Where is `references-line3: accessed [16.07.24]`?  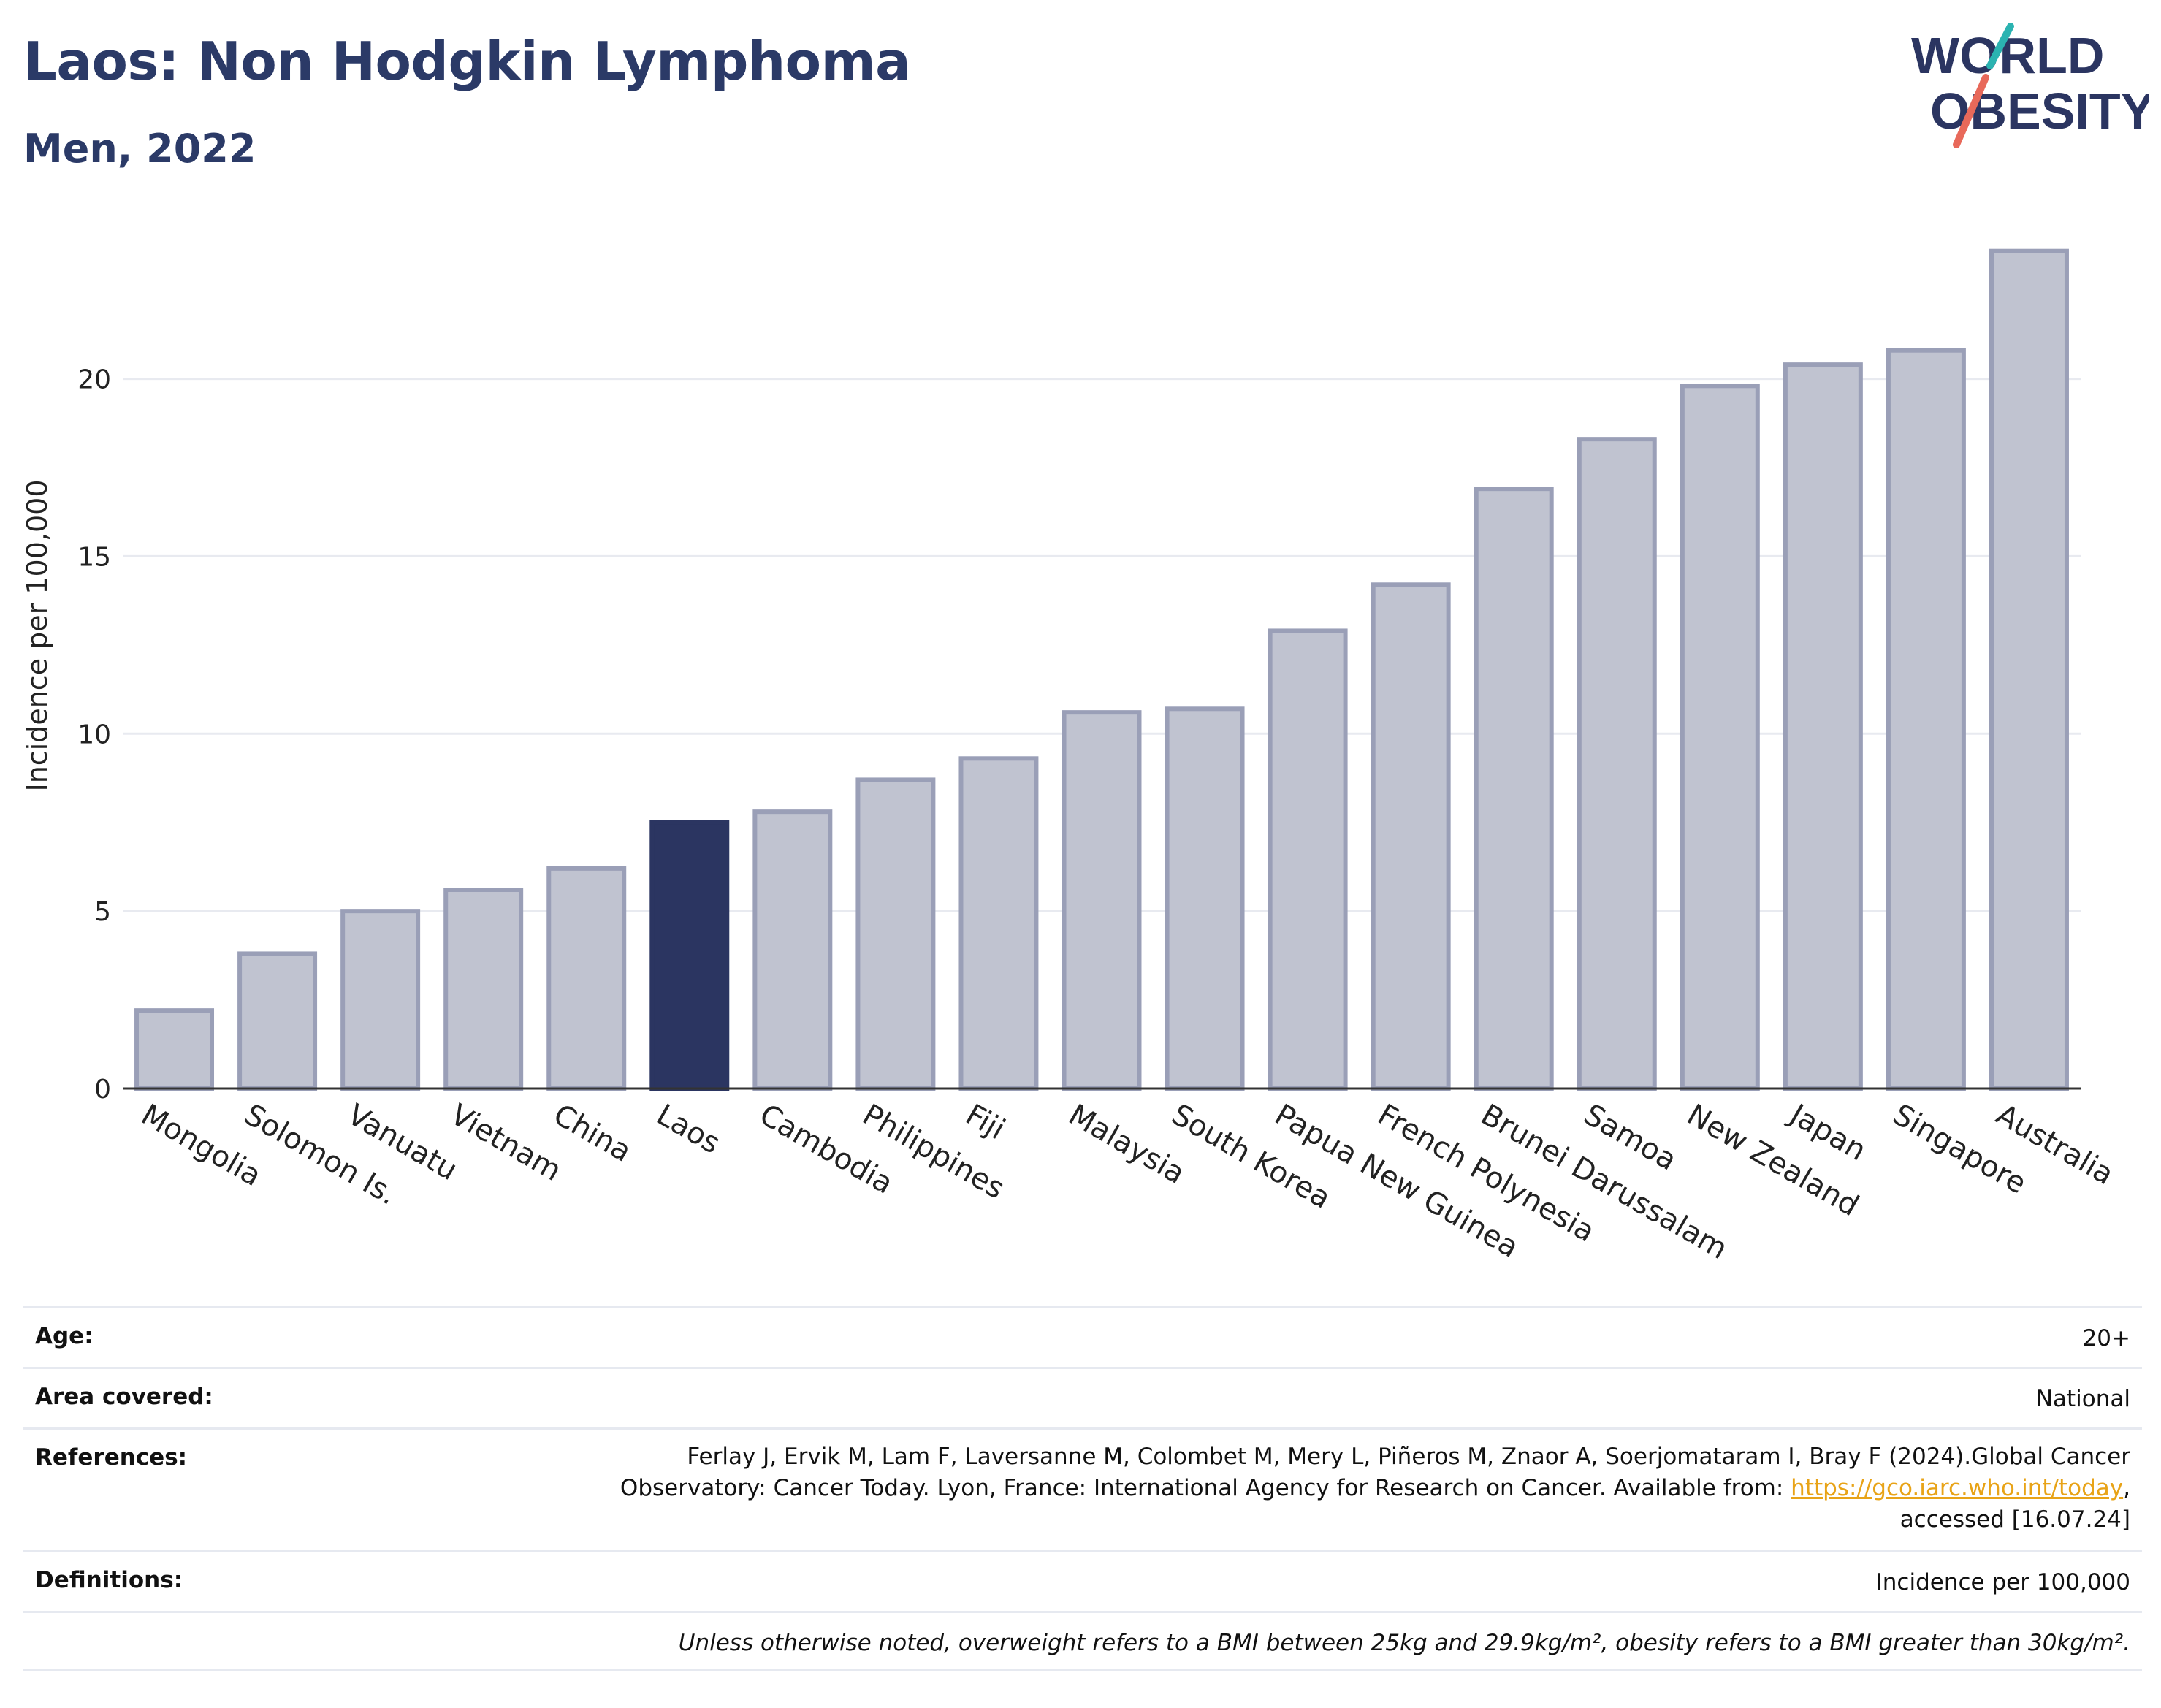
references-line3: accessed [16.07.24] is located at coordinates (2015, 1519).